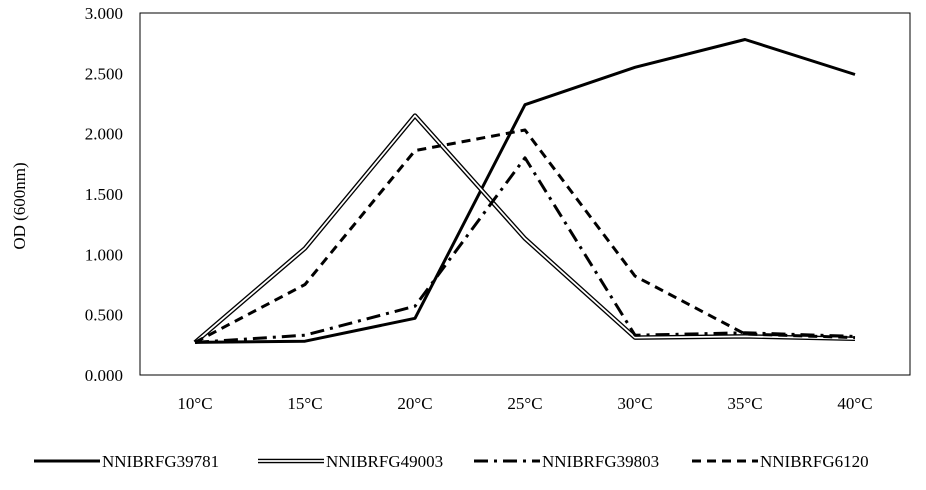 The image size is (926, 490). I want to click on x-tick-label: 35°C, so click(744, 403).